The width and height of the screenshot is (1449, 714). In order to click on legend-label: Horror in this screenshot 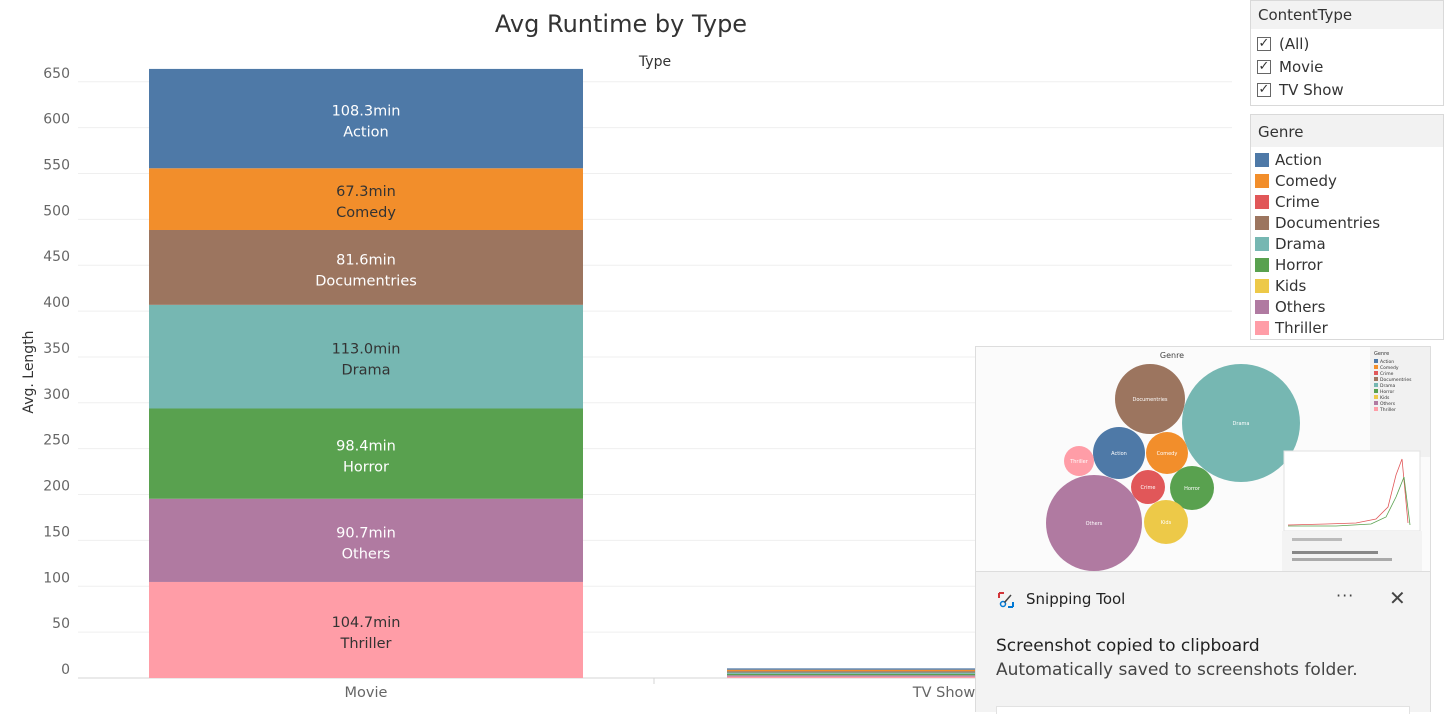, I will do `click(1299, 264)`.